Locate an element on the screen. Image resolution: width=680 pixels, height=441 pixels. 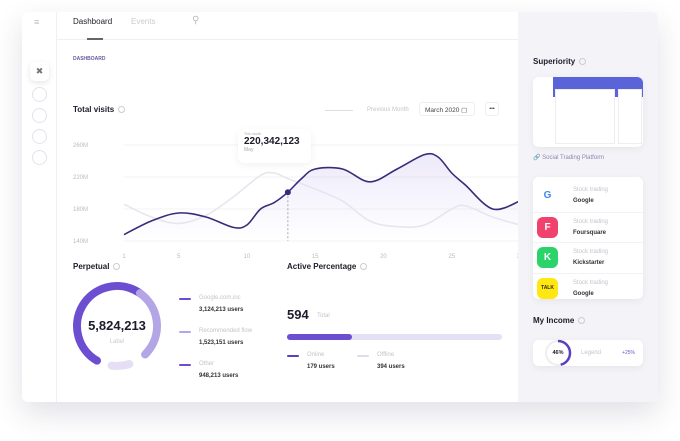
stock-name: Foursquare is located at coordinates (590, 232).